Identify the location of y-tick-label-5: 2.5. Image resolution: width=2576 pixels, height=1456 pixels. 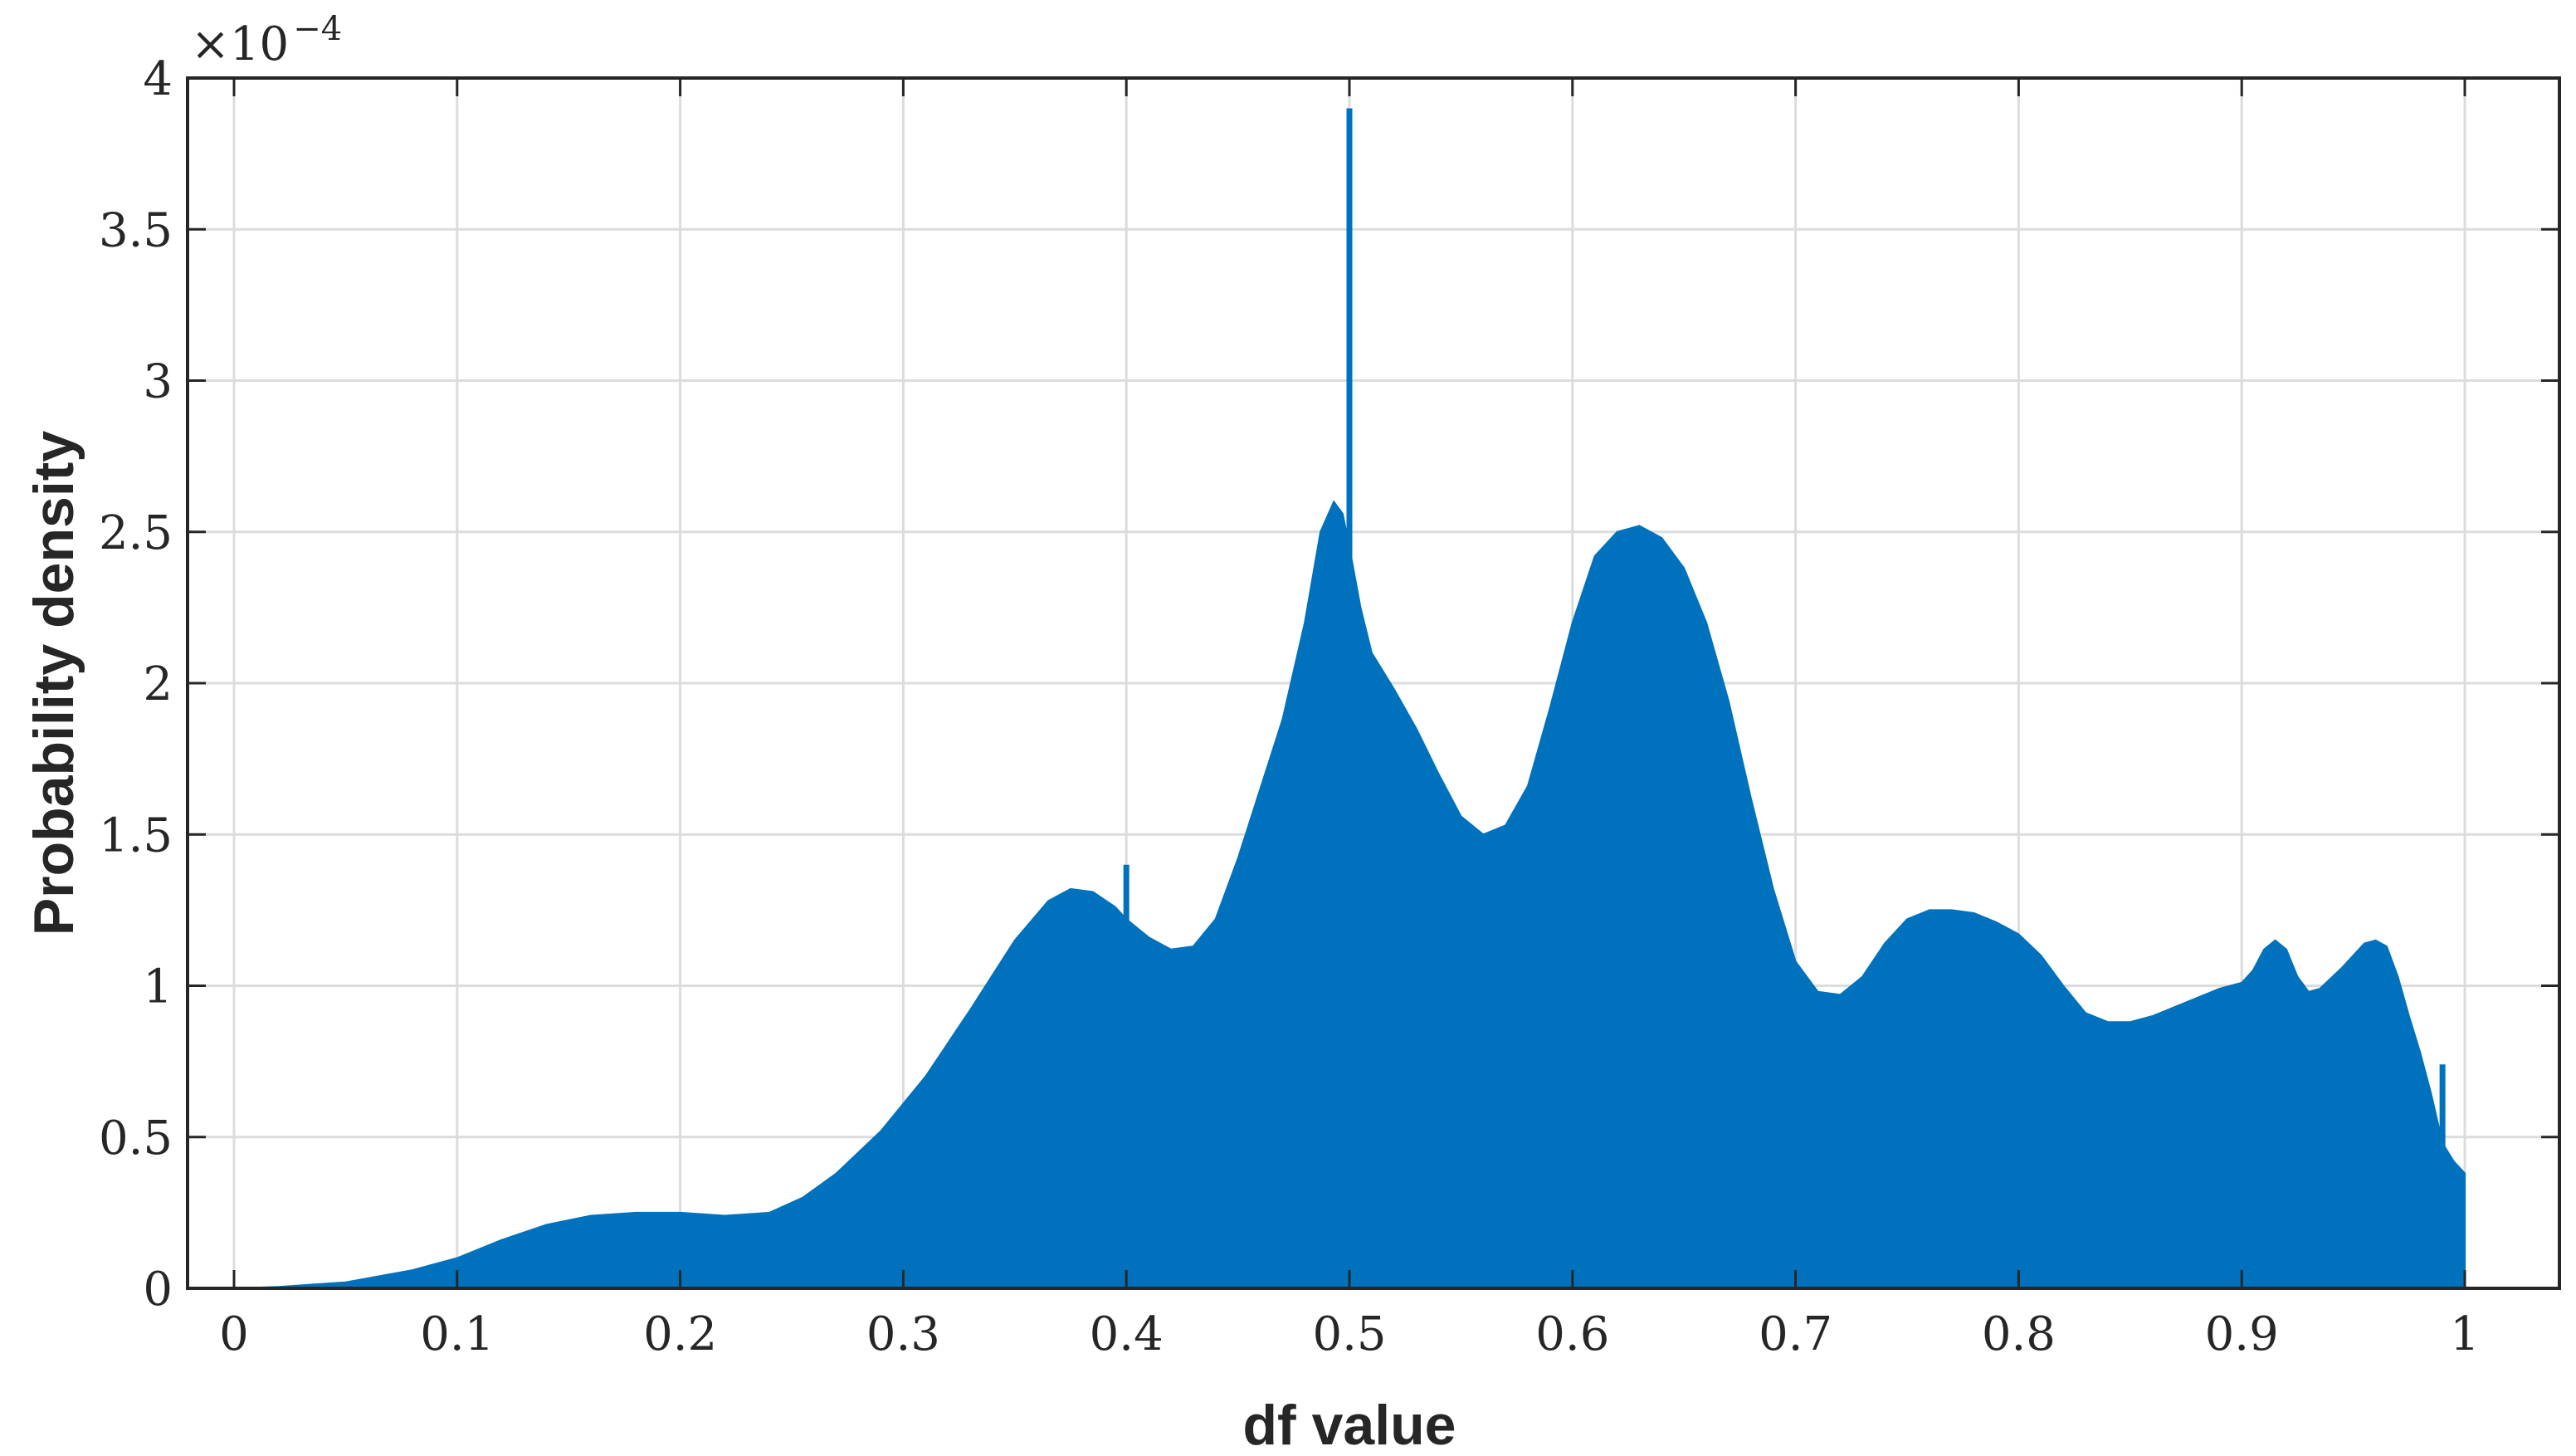
(136, 533).